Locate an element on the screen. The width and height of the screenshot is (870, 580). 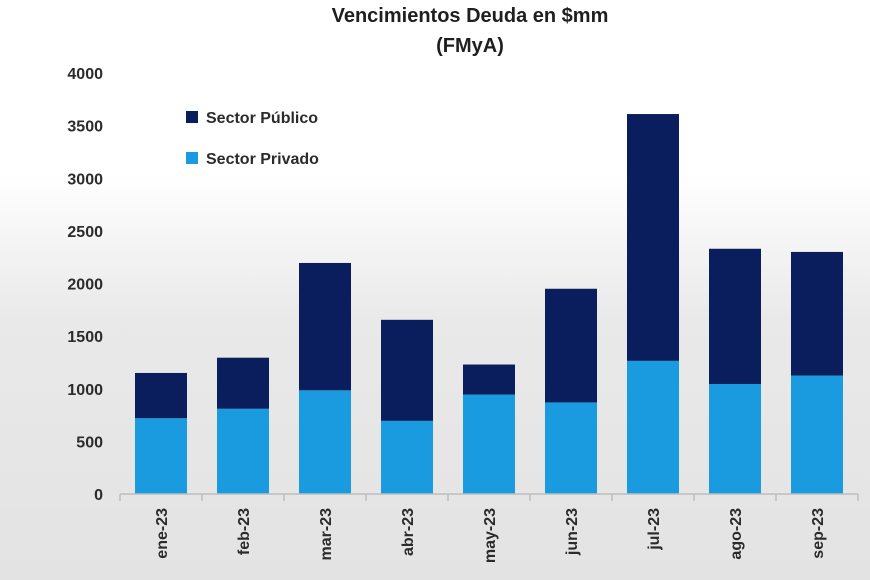
x-tick-label: may-23 is located at coordinates (490, 535).